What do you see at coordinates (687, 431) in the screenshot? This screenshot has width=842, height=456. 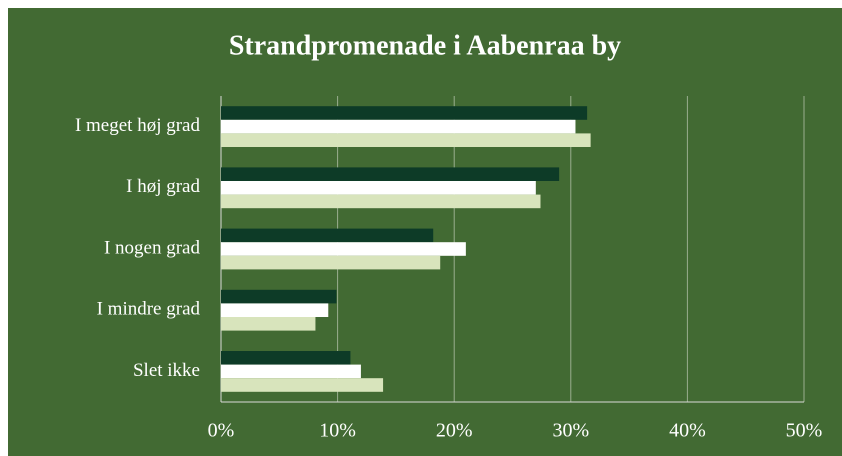 I see `x-tick-label: 40%` at bounding box center [687, 431].